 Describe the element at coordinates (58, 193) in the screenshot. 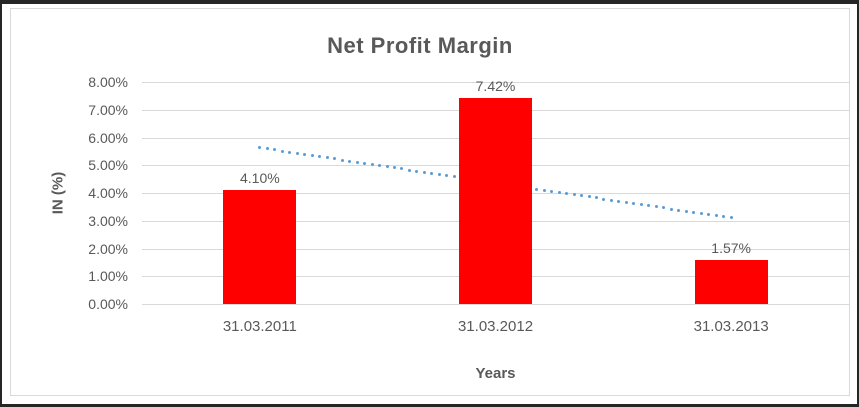

I see `y-axis-title: IN (%)` at that location.